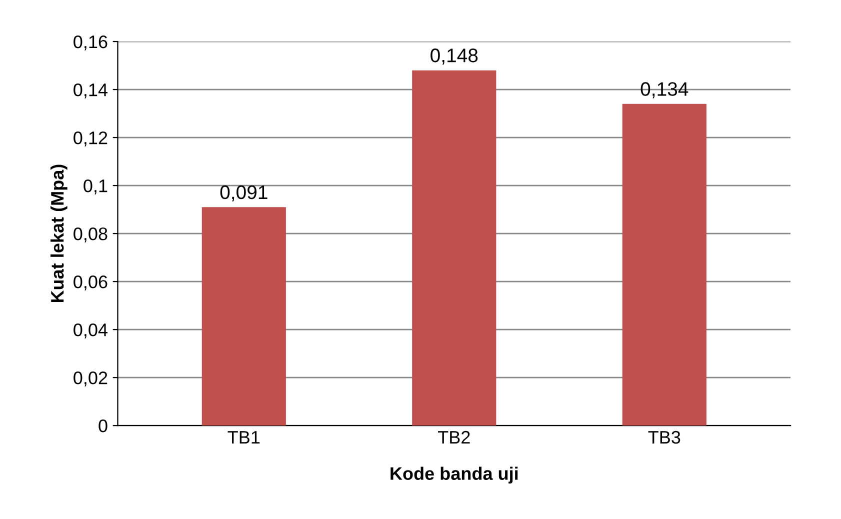 This screenshot has width=841, height=519. What do you see at coordinates (454, 475) in the screenshot?
I see `x-axis-title: Kode banda uji` at bounding box center [454, 475].